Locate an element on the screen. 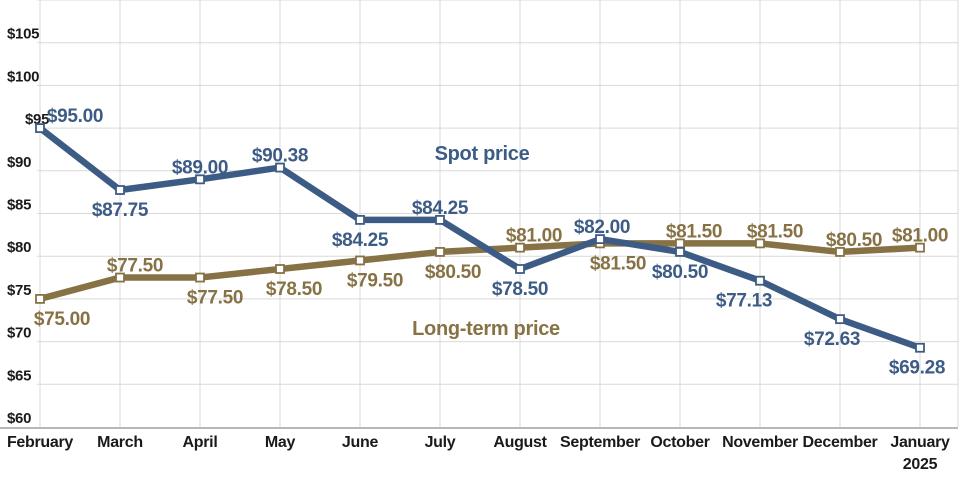  y-tick-label: $75 is located at coordinates (19, 290).